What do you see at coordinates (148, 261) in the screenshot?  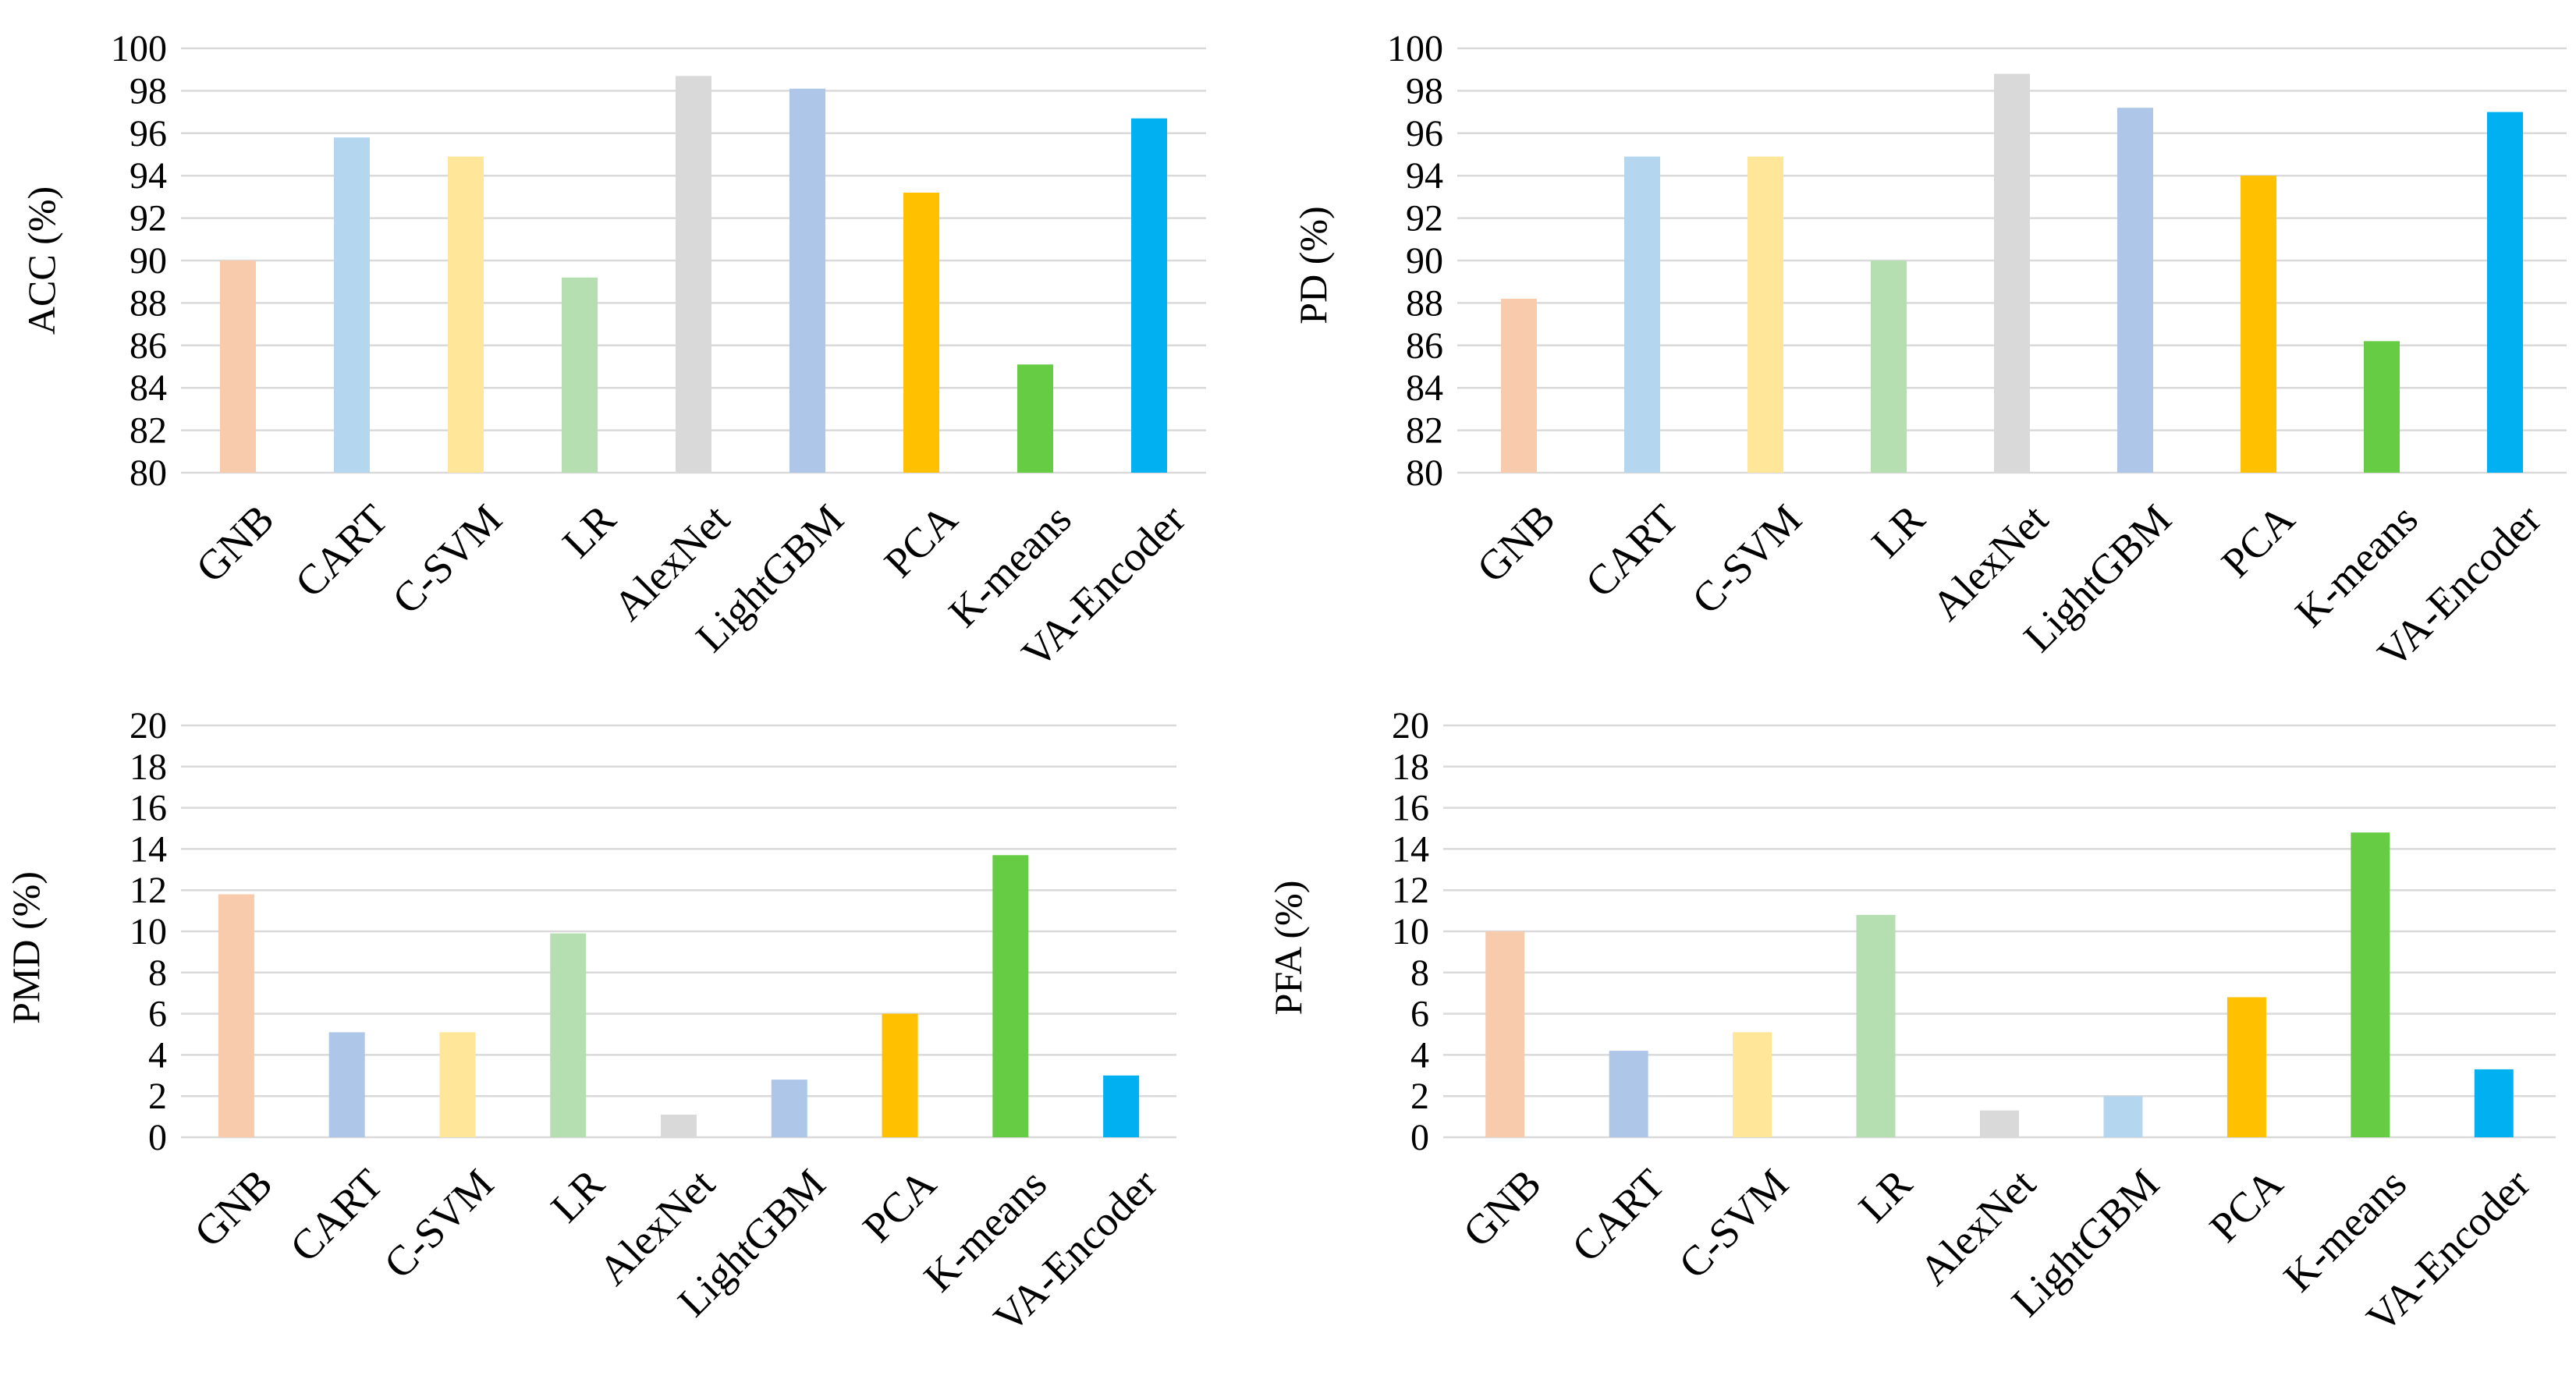 I see `y-tick-label: 90` at bounding box center [148, 261].